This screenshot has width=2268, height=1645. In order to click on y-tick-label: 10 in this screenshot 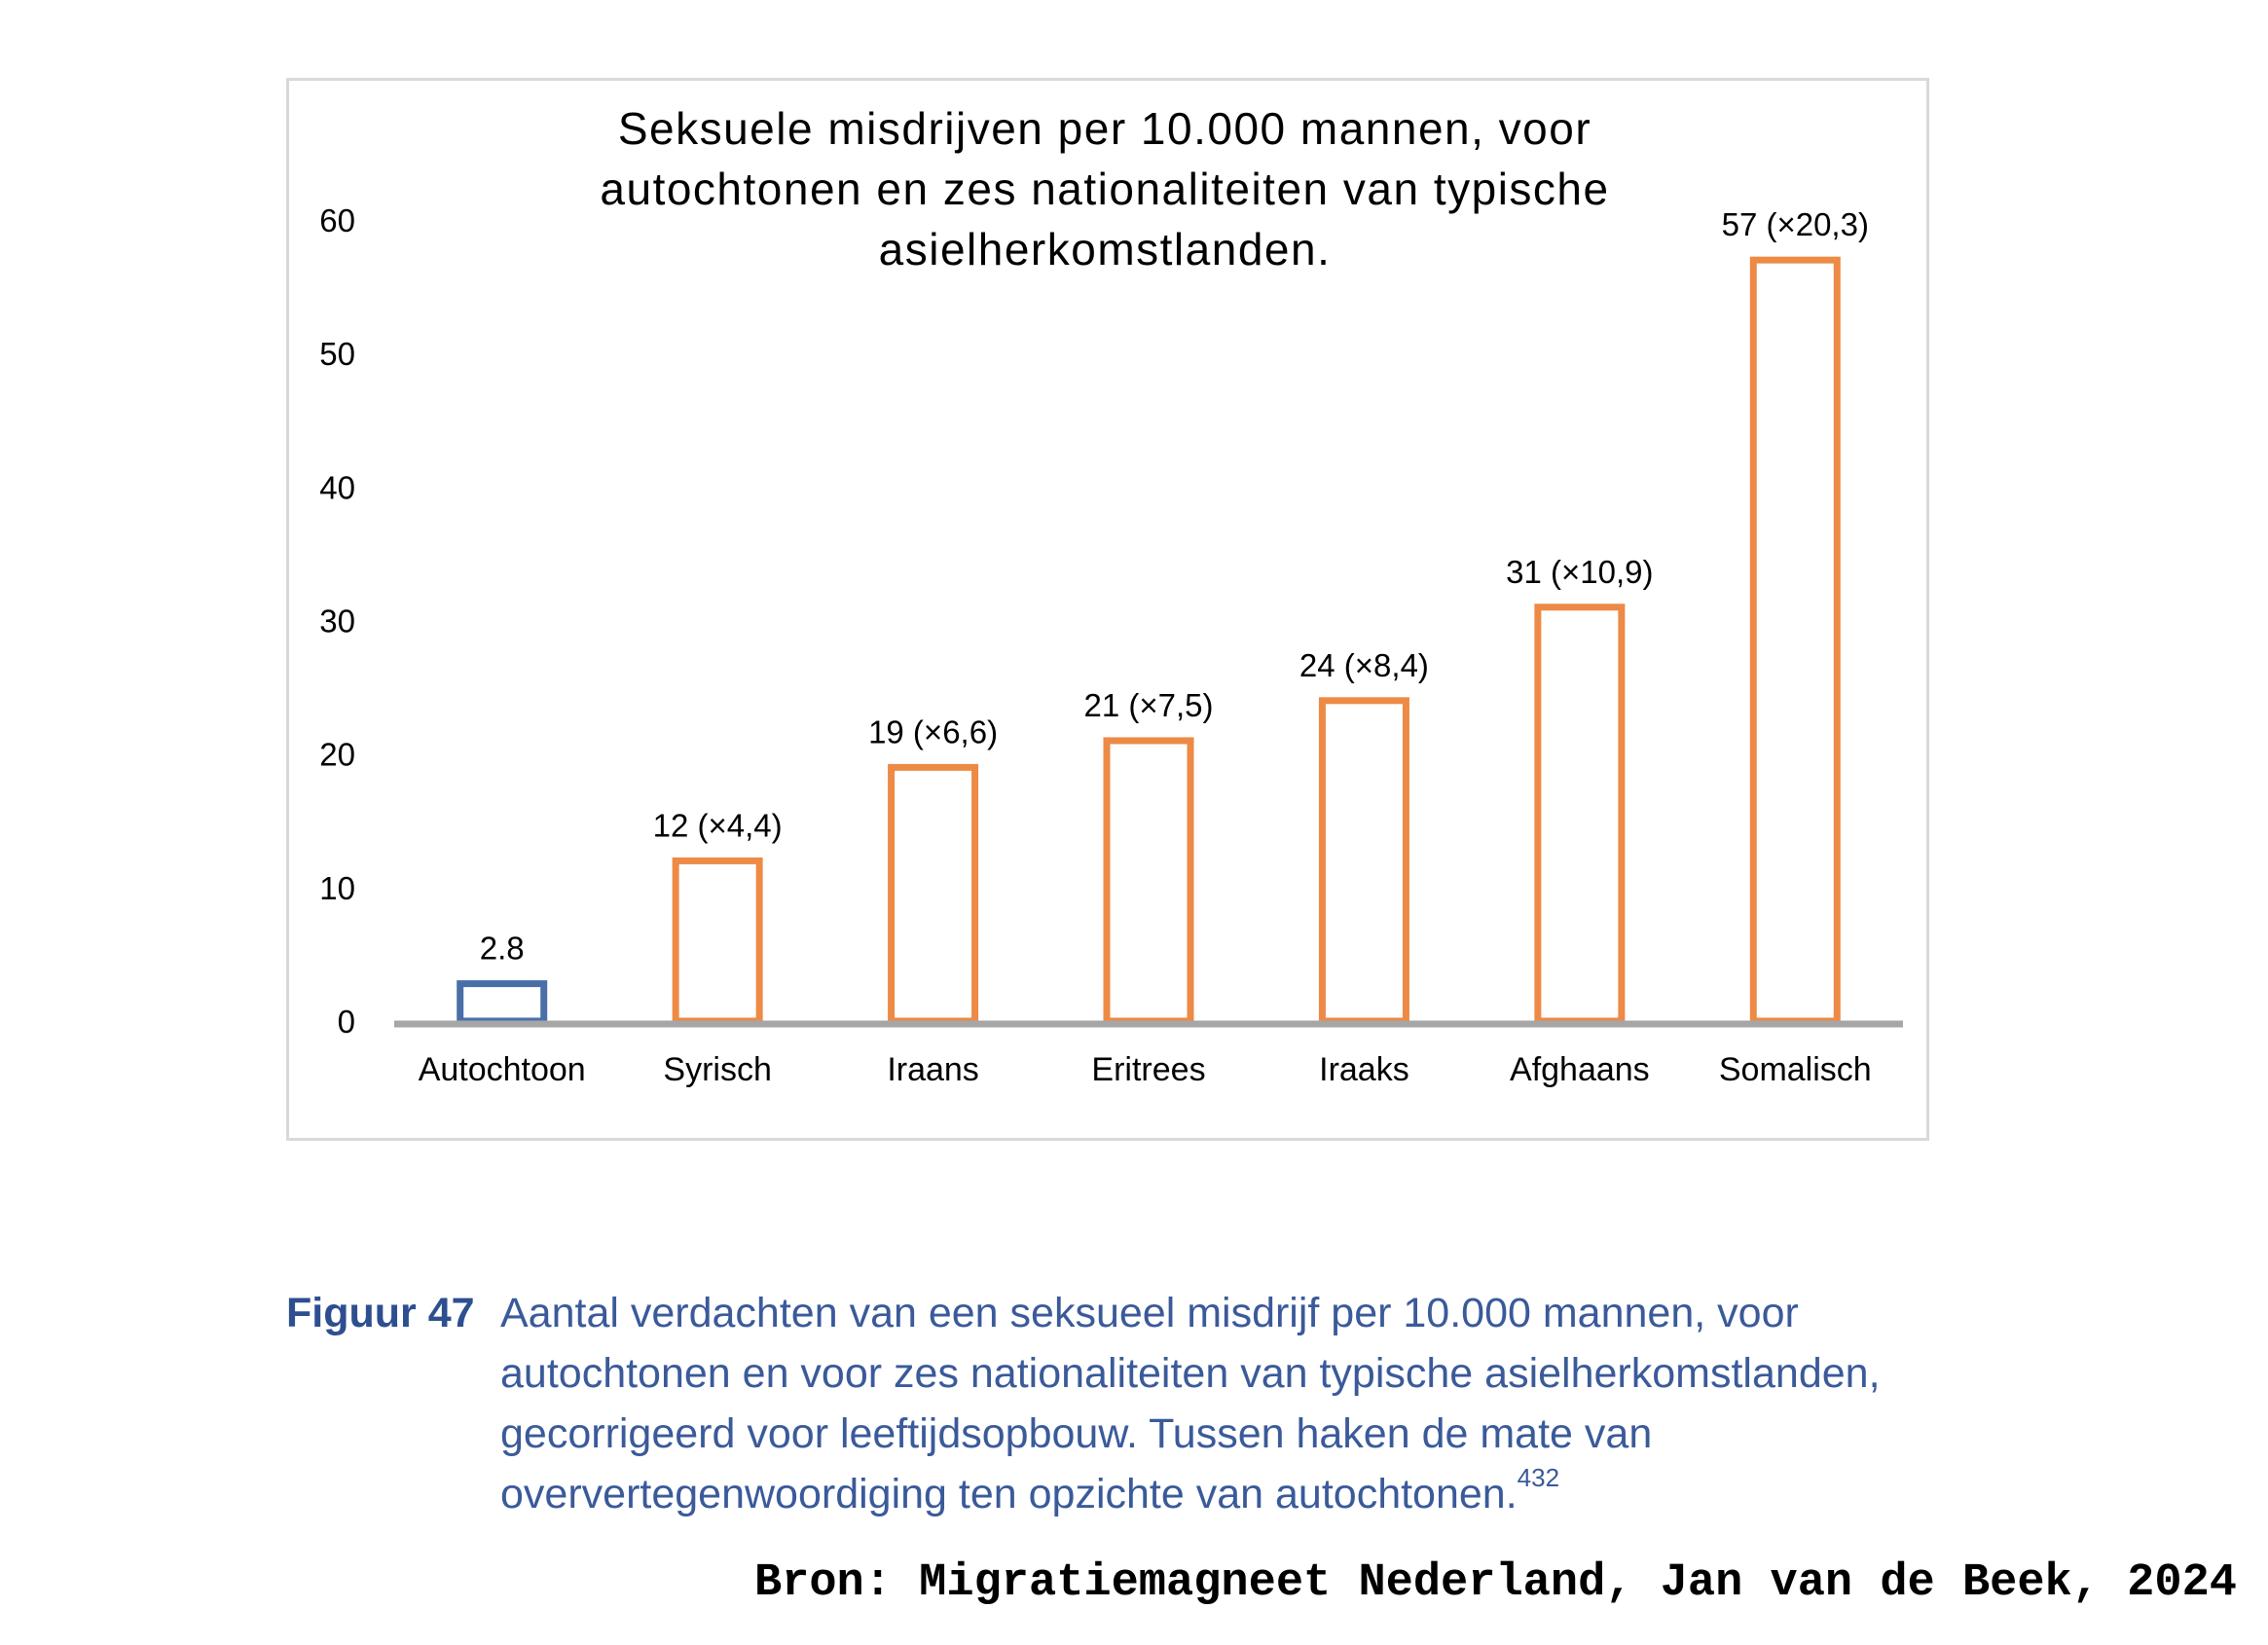, I will do `click(337, 888)`.